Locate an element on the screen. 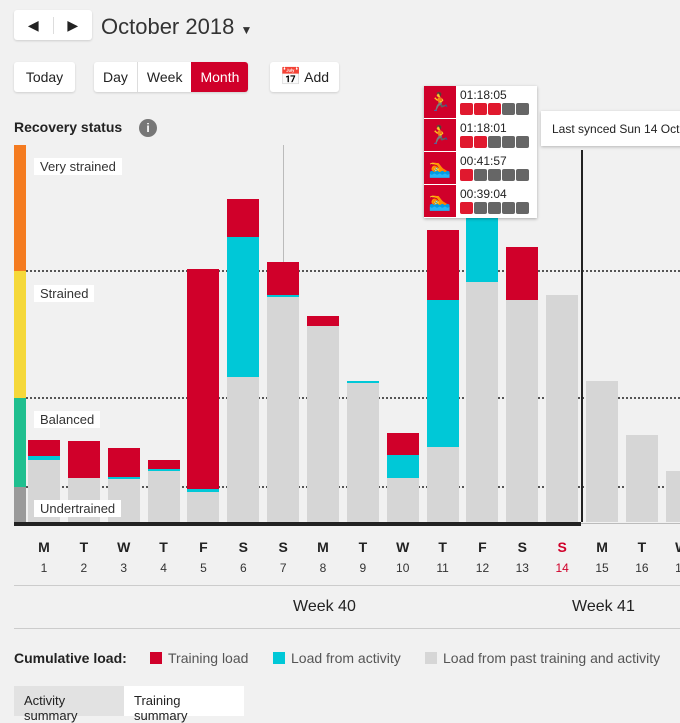  activity-duration: 01:18:05 is located at coordinates (483, 95).